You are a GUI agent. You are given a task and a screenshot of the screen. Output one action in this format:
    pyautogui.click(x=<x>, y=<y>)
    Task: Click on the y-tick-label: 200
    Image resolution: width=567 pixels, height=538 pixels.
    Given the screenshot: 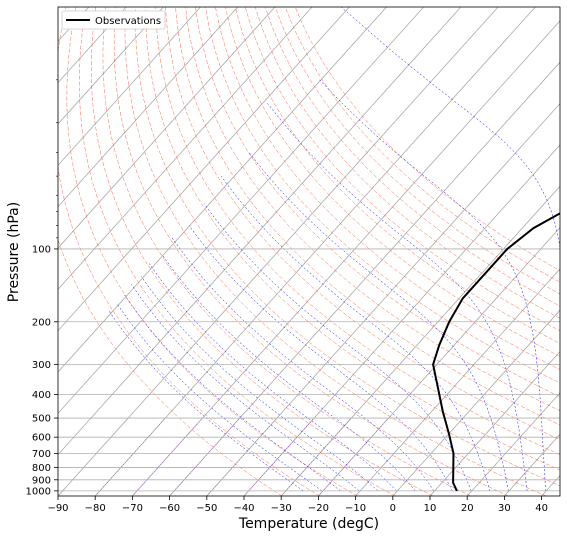 What is the action you would take?
    pyautogui.click(x=41, y=322)
    